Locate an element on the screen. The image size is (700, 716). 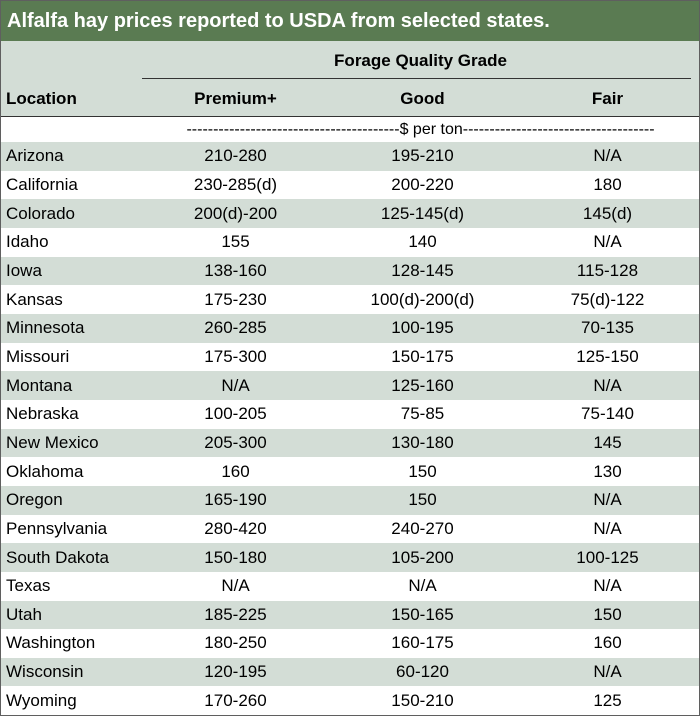
cell-good: 60-120 is located at coordinates (422, 672).